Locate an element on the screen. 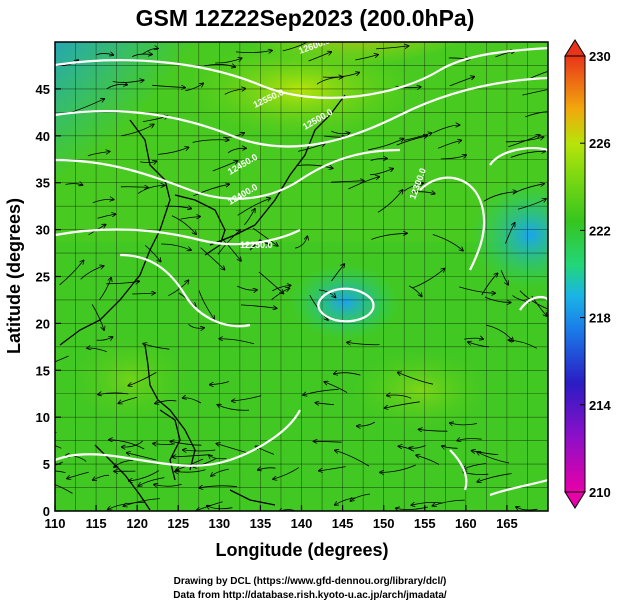 Image resolution: width=619 pixels, height=605 pixels. y-tick-label: 40 is located at coordinates (43, 136).